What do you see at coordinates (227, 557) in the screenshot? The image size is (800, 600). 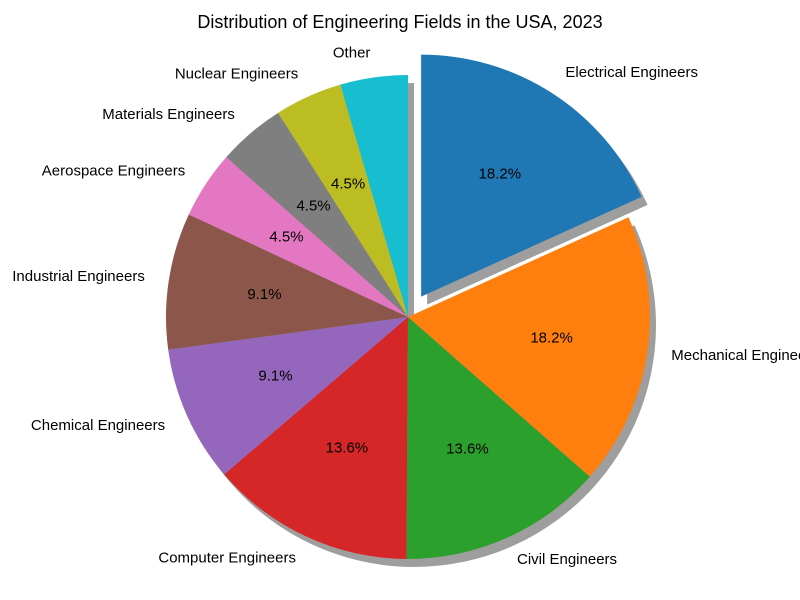 I see `slice-label-computer-engineers: Computer Engineers` at bounding box center [227, 557].